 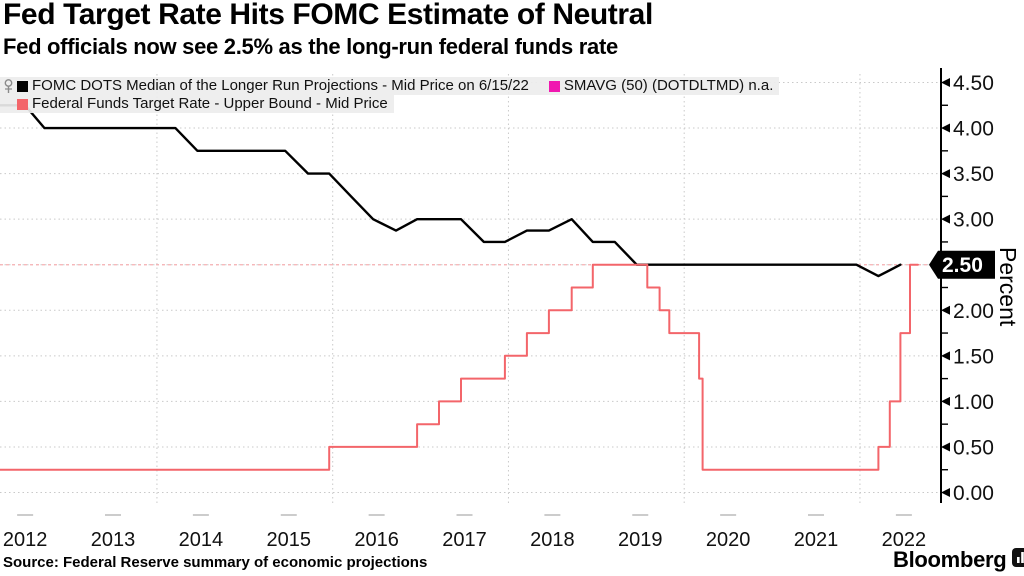 I want to click on y-tick-label: 4.00, so click(x=973, y=129).